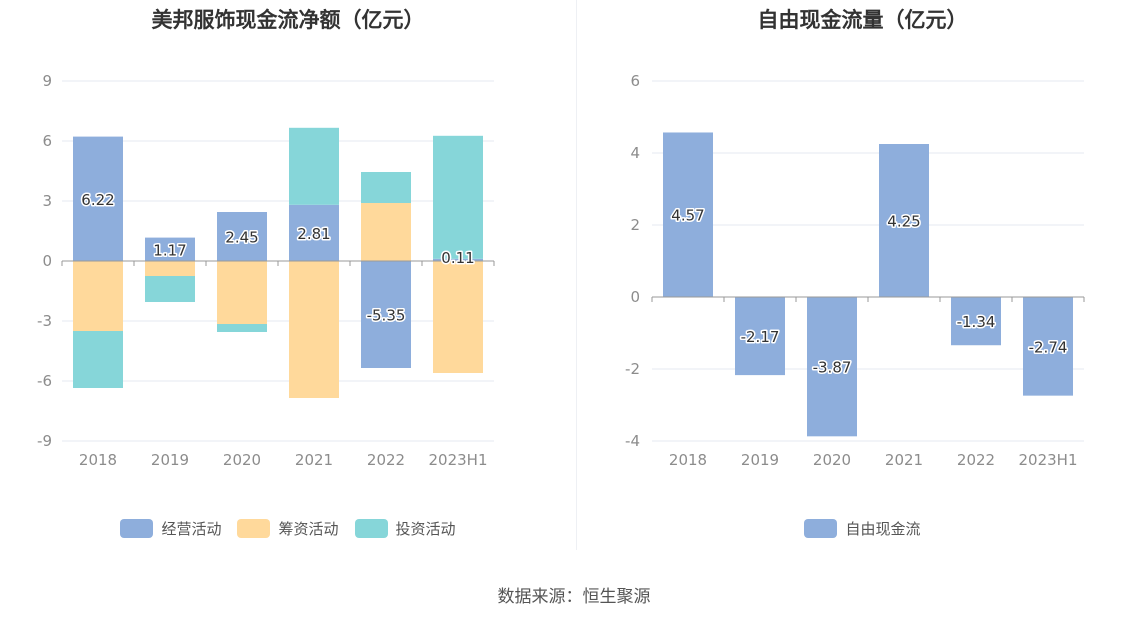 The width and height of the screenshot is (1148, 619). I want to click on legend: 自由现金流, so click(862, 528).